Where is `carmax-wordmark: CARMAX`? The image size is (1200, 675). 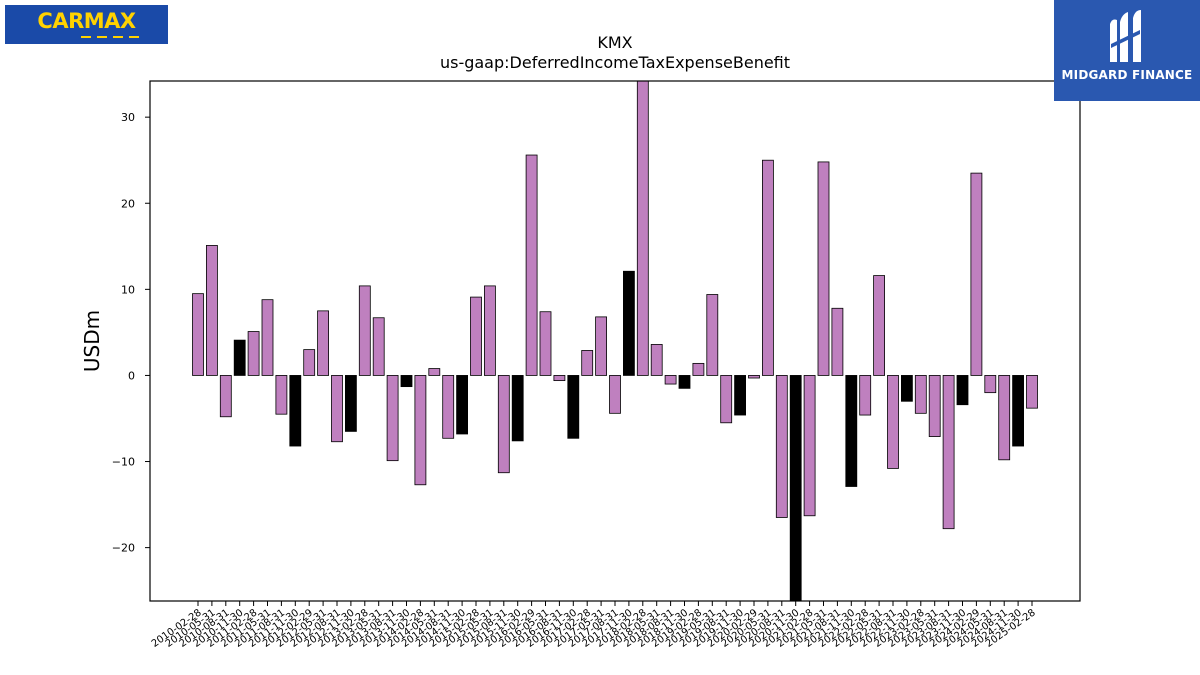 carmax-wordmark: CARMAX is located at coordinates (86, 21).